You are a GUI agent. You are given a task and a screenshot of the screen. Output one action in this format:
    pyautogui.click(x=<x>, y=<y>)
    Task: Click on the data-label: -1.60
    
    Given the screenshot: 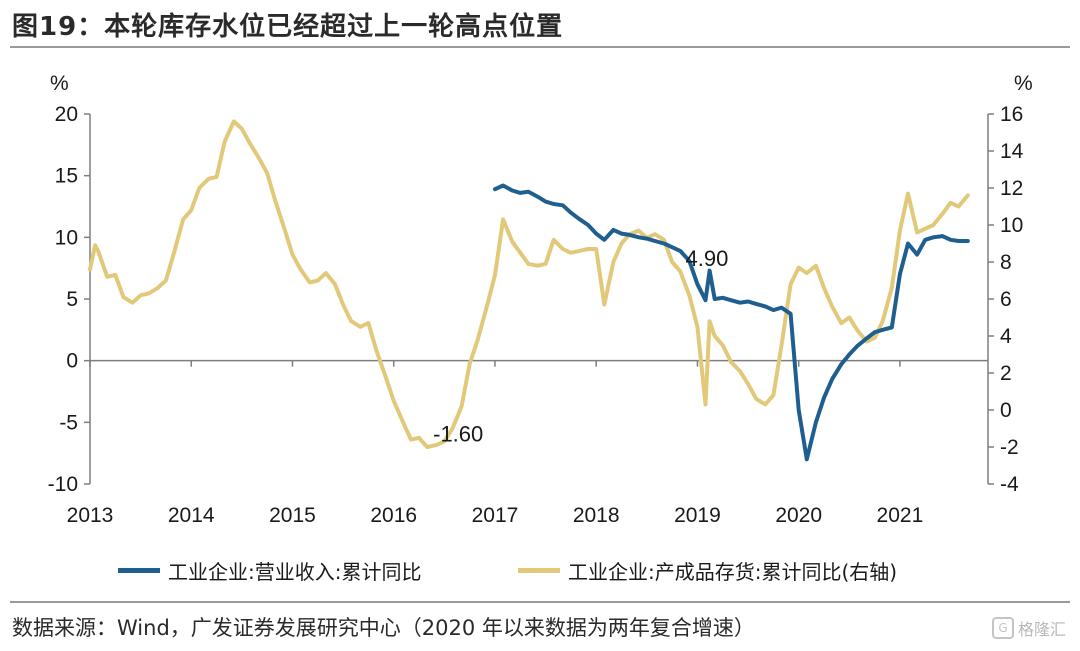 What is the action you would take?
    pyautogui.click(x=458, y=434)
    